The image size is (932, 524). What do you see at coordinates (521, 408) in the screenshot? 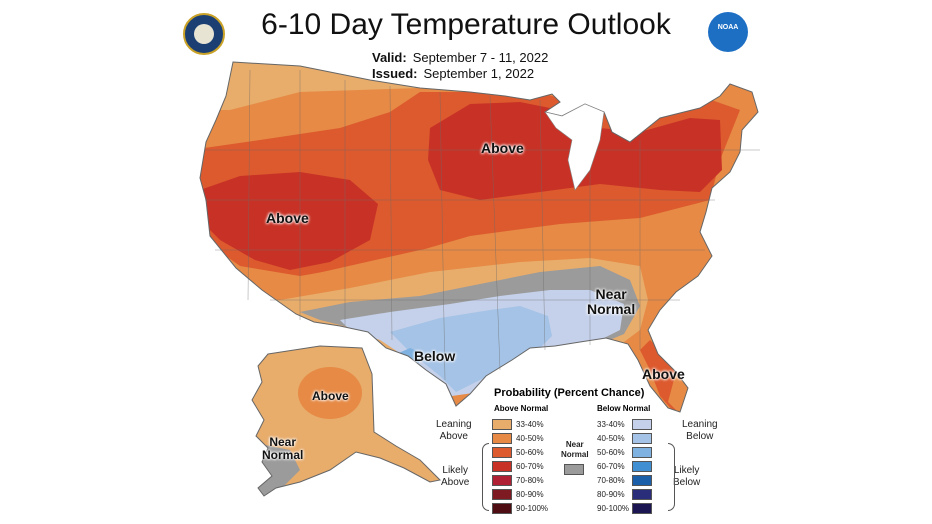
I see `legend-above-header: Above Normal` at bounding box center [521, 408].